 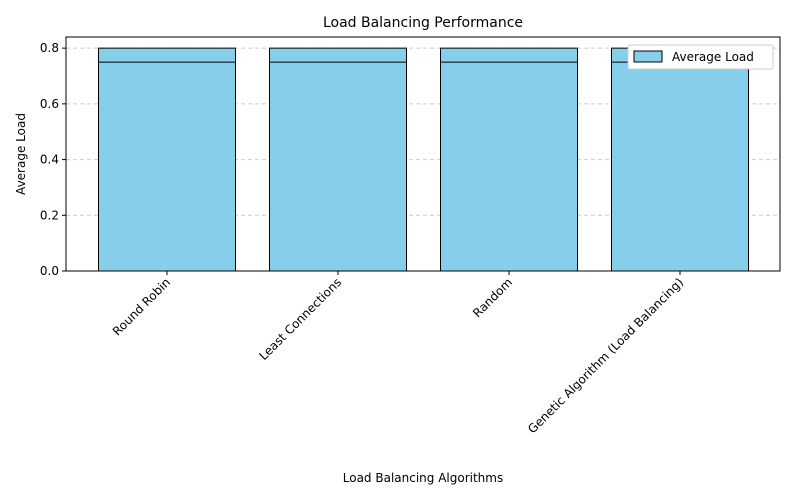 What do you see at coordinates (49, 215) in the screenshot?
I see `y-tick-label: 0.2` at bounding box center [49, 215].